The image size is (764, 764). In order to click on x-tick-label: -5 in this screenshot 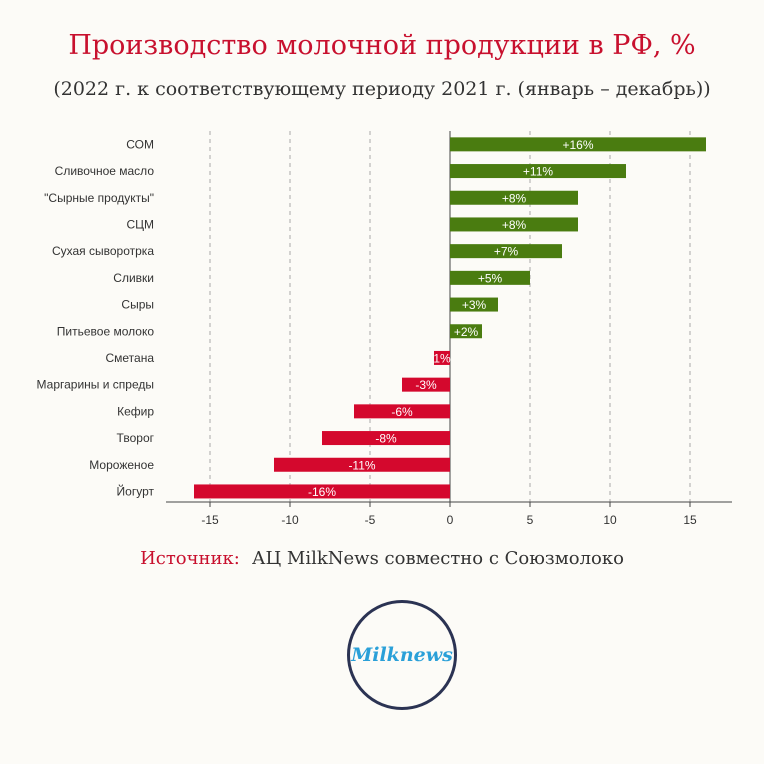, I will do `click(370, 520)`.